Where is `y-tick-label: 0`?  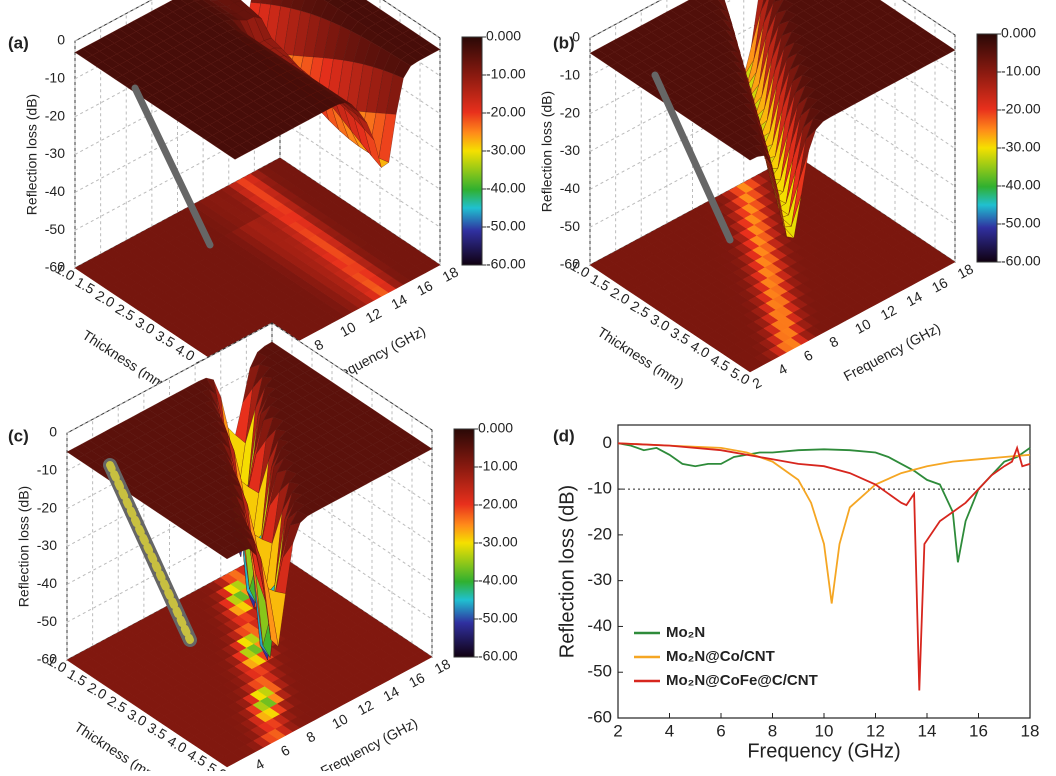
y-tick-label: 0 is located at coordinates (607, 442).